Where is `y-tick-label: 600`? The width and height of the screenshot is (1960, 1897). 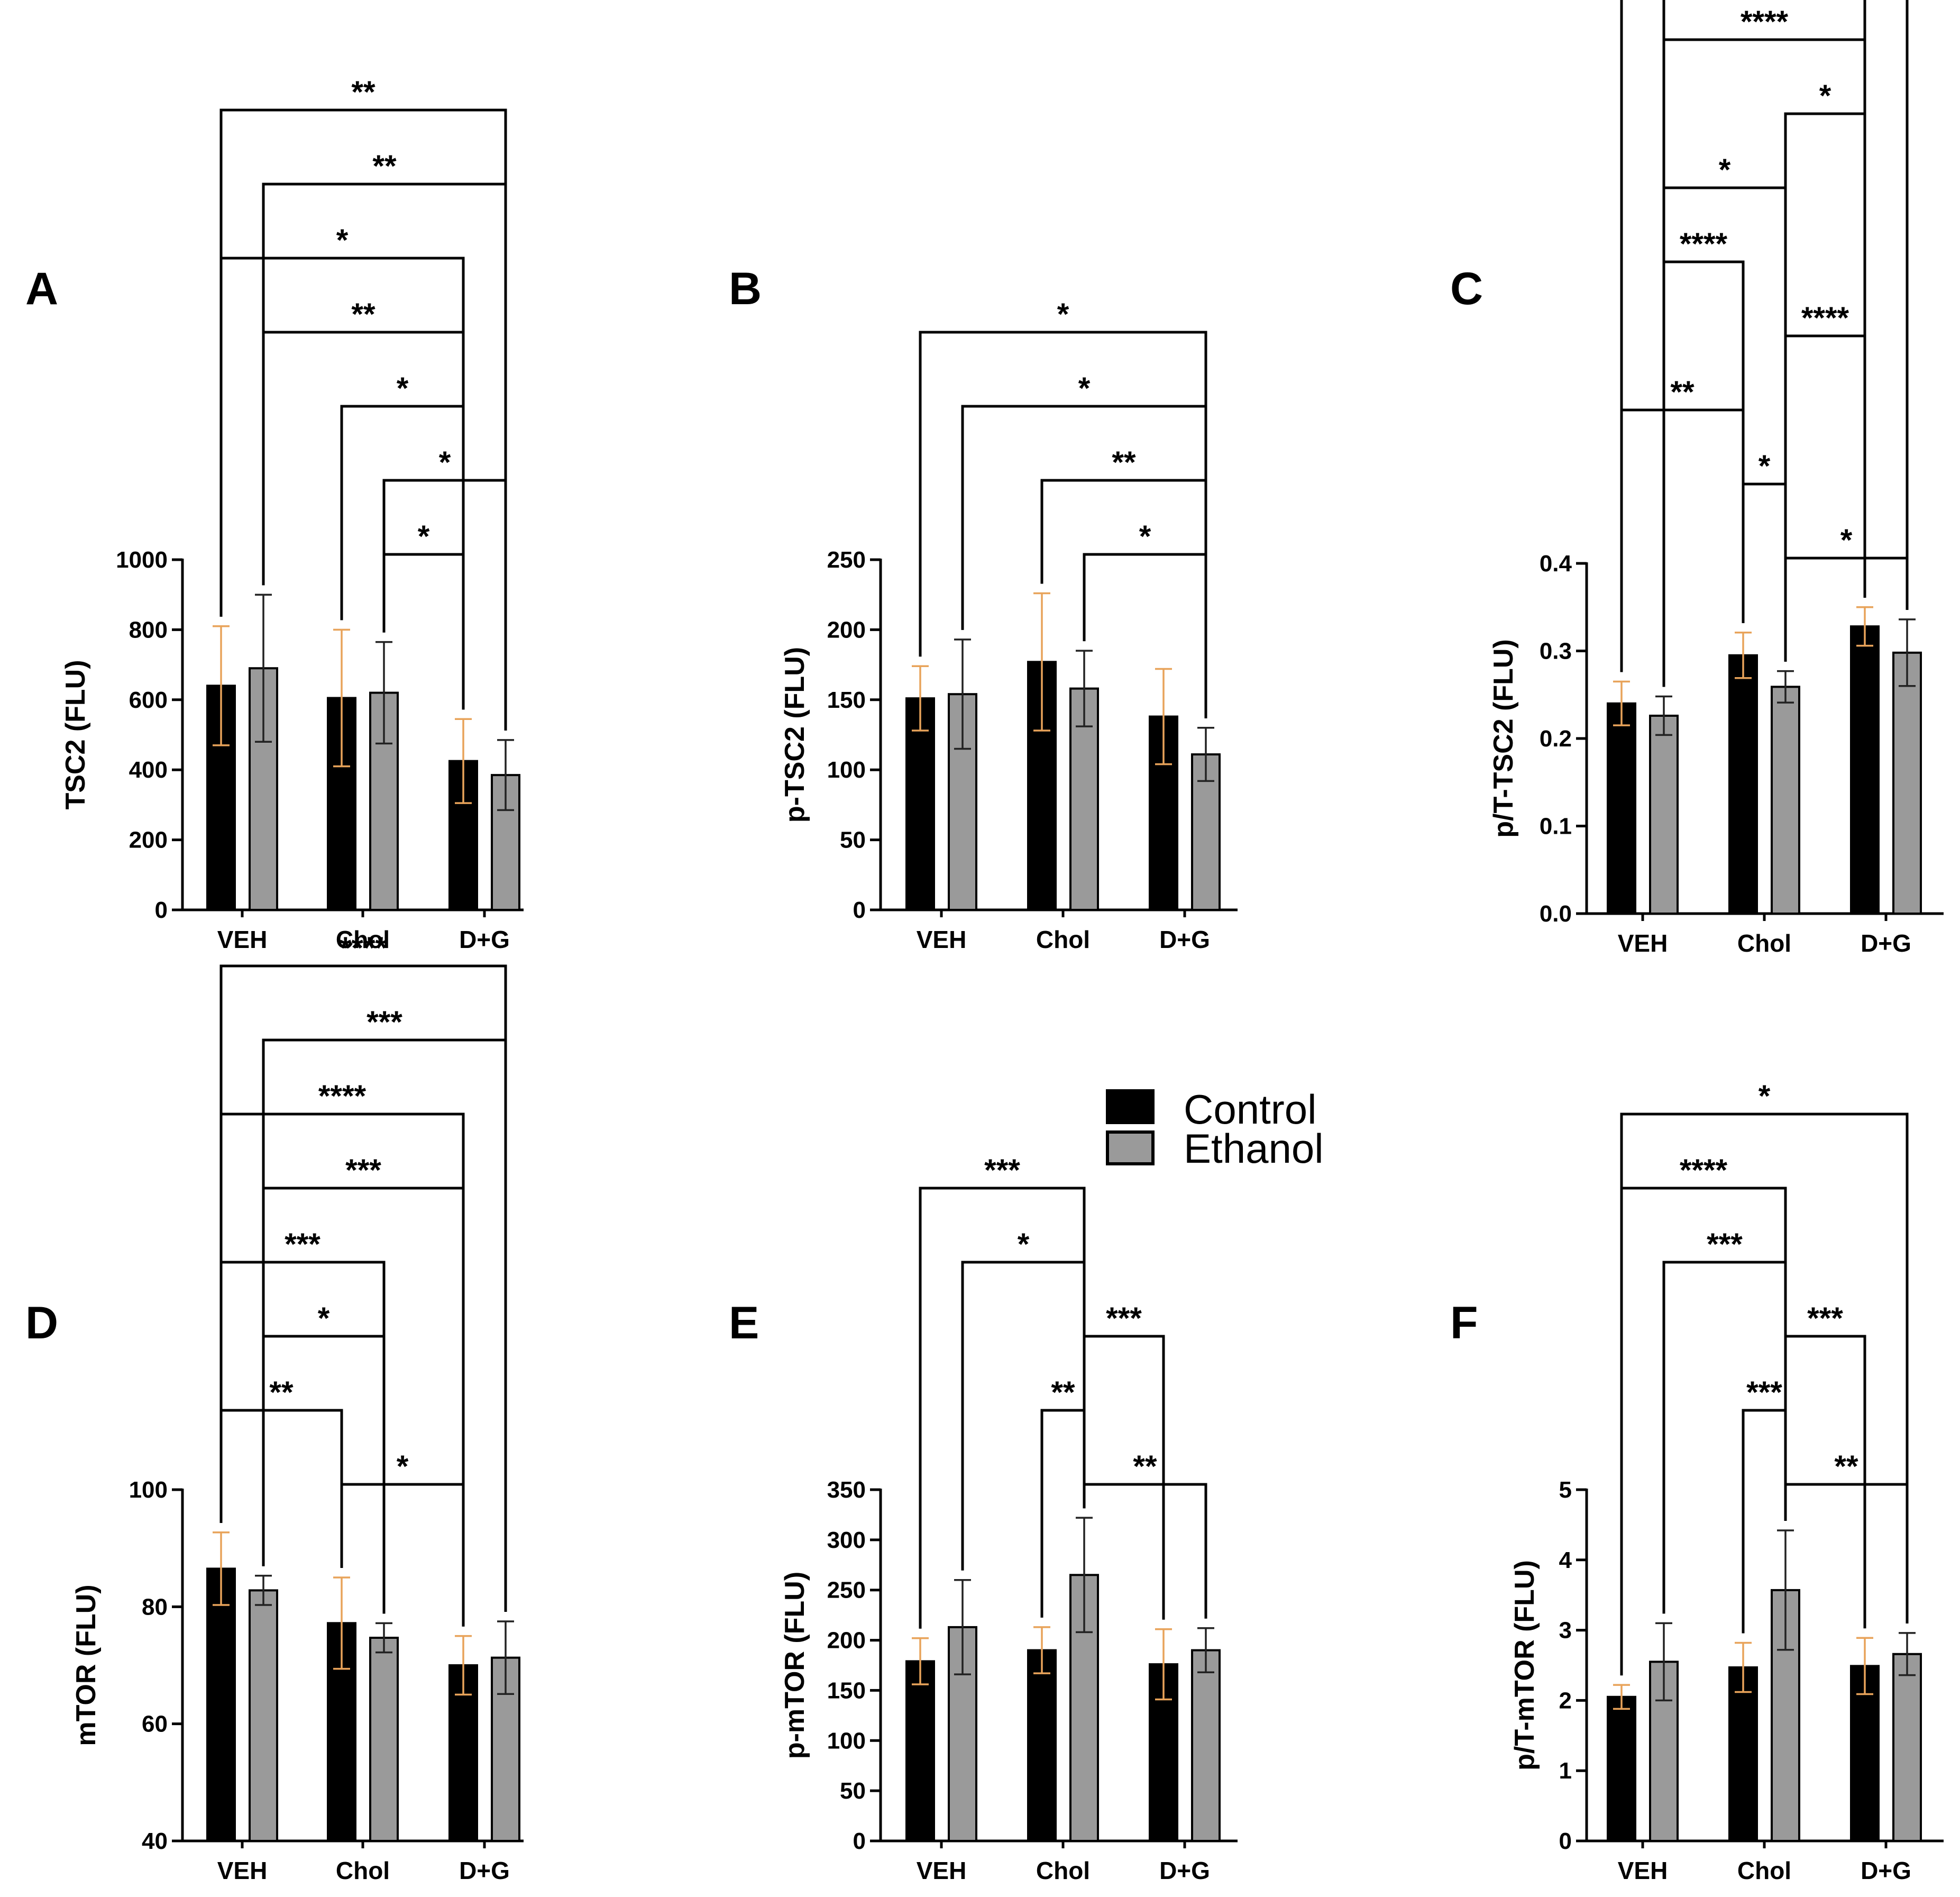
y-tick-label: 600 is located at coordinates (148, 700).